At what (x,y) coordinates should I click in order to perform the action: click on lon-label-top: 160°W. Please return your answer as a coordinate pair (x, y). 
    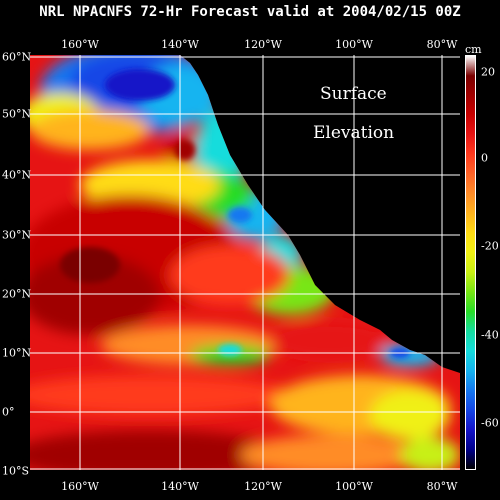
    Looking at the image, I should click on (80, 44).